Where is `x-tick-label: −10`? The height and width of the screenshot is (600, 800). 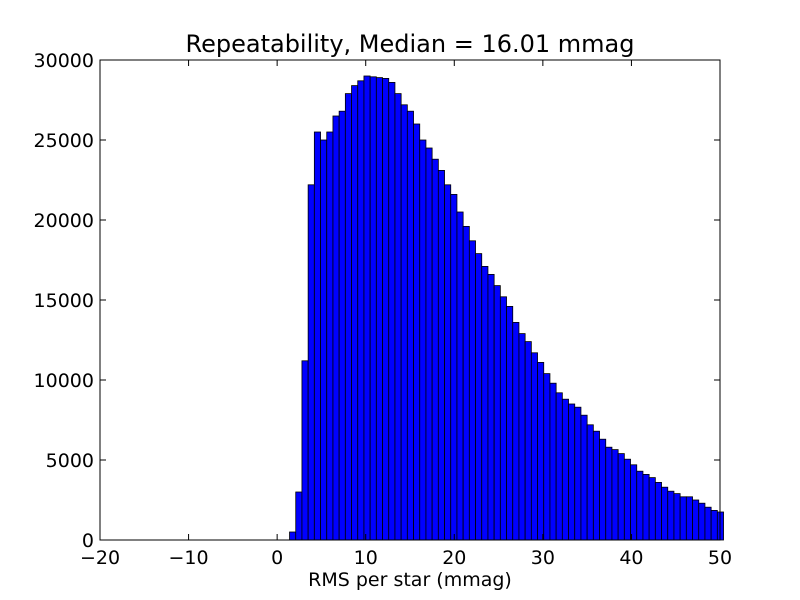 x-tick-label: −10 is located at coordinates (189, 558).